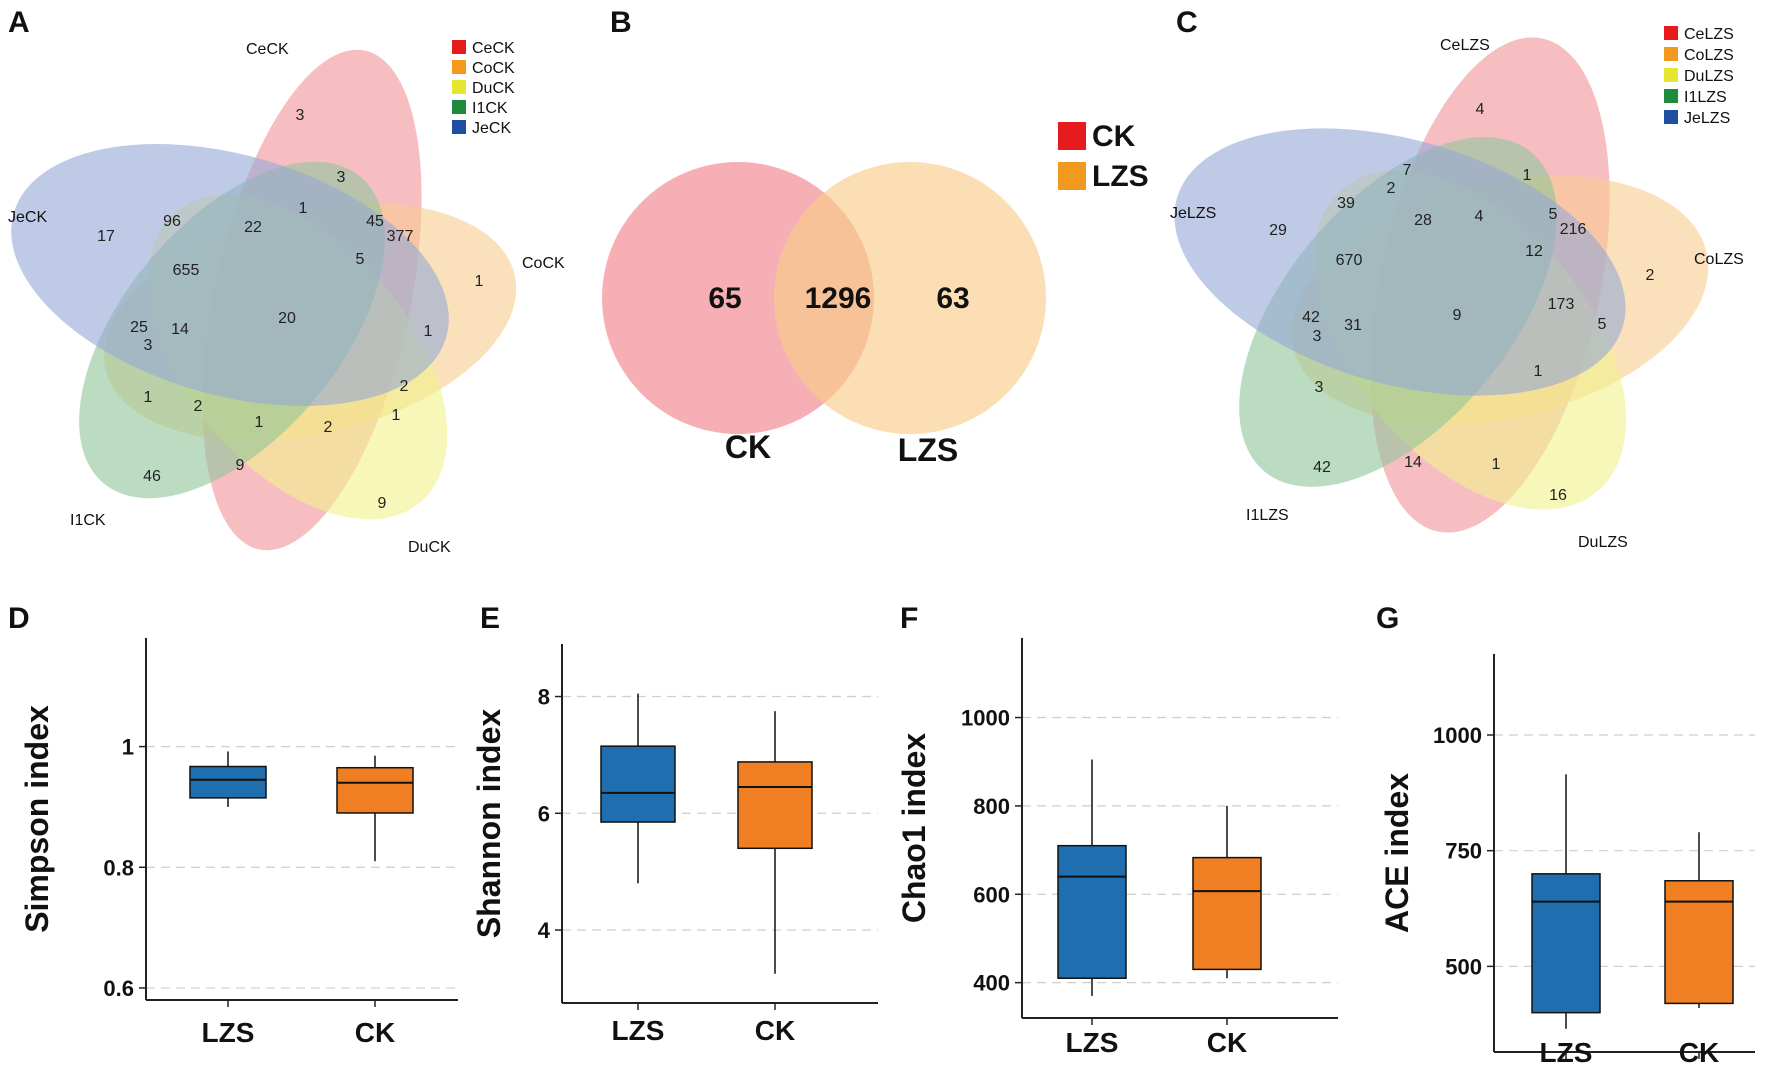  What do you see at coordinates (404, 386) in the screenshot?
I see `venn-a-count: 2` at bounding box center [404, 386].